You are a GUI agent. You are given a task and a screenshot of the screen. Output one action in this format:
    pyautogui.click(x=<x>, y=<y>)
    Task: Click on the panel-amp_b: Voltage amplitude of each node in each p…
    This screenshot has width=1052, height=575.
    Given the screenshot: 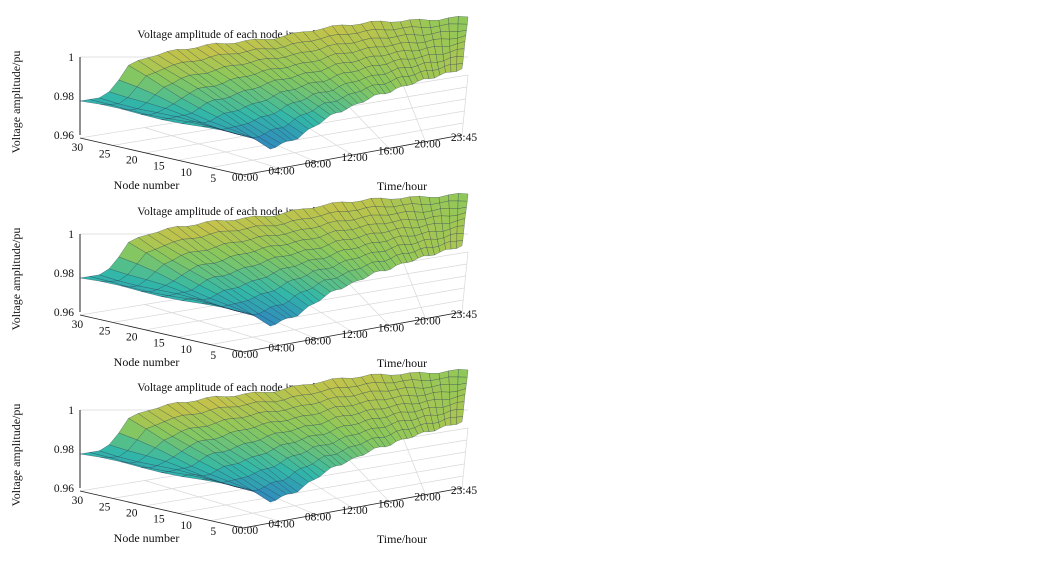 What is the action you would take?
    pyautogui.click(x=243, y=281)
    